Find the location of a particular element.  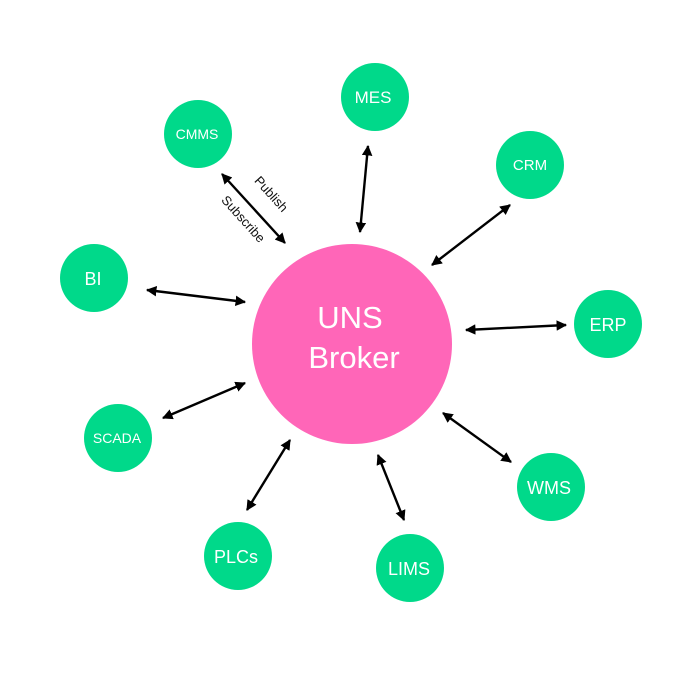

node-erp: ERP is located at coordinates (608, 324).